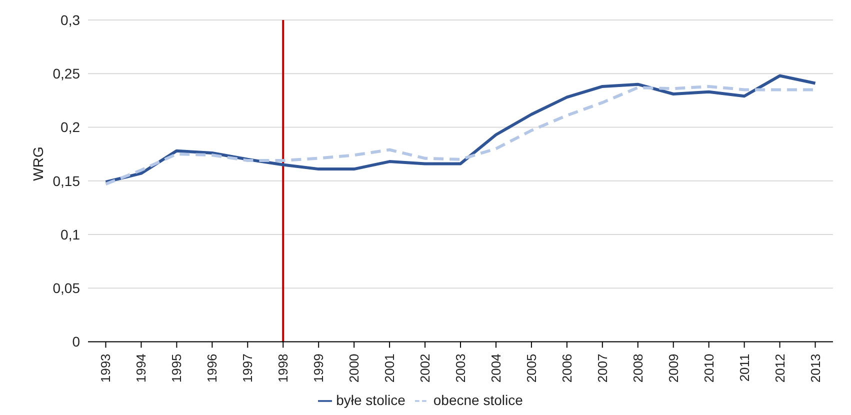 The image size is (851, 415). I want to click on y-tick-label: 0,3, so click(70, 20).